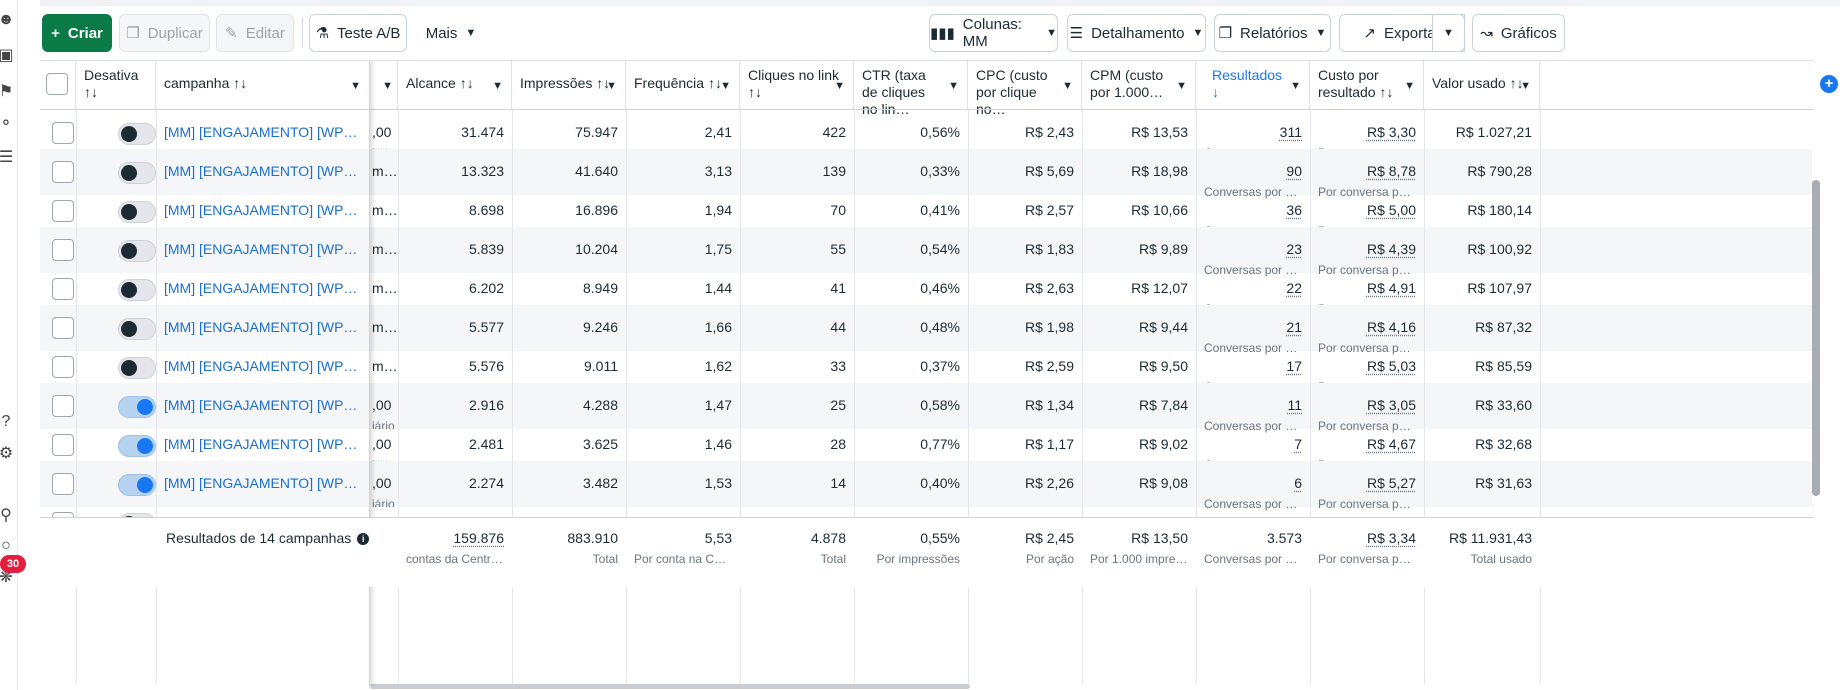 Image resolution: width=1846 pixels, height=690 pixels. Describe the element at coordinates (1139, 85) in the screenshot. I see `cpm-header: CPM (custo por 1.000… ▼` at that location.